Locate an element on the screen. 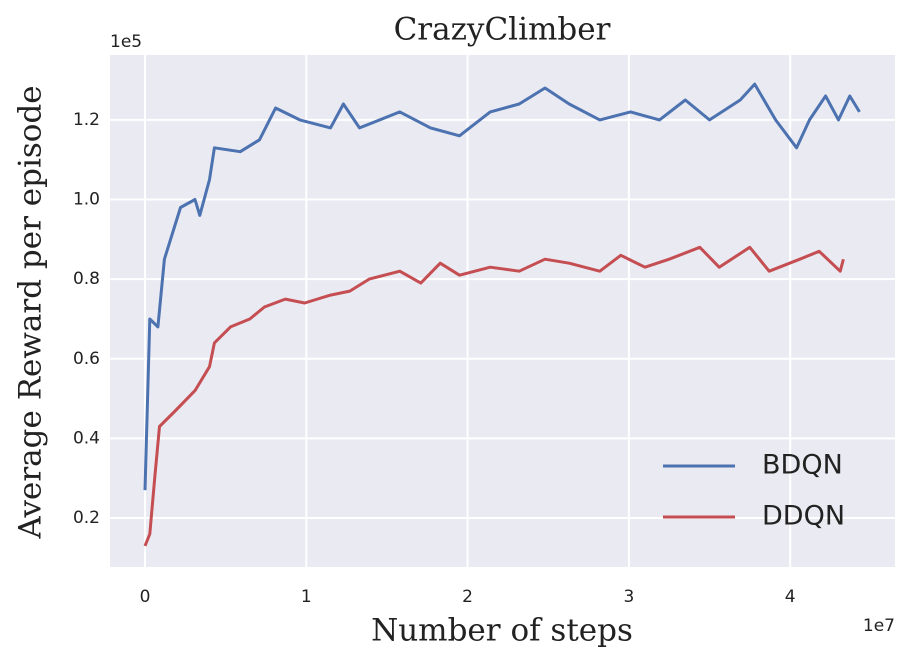 This screenshot has height=664, width=913. chart-title: CrazyClimber is located at coordinates (502, 30).